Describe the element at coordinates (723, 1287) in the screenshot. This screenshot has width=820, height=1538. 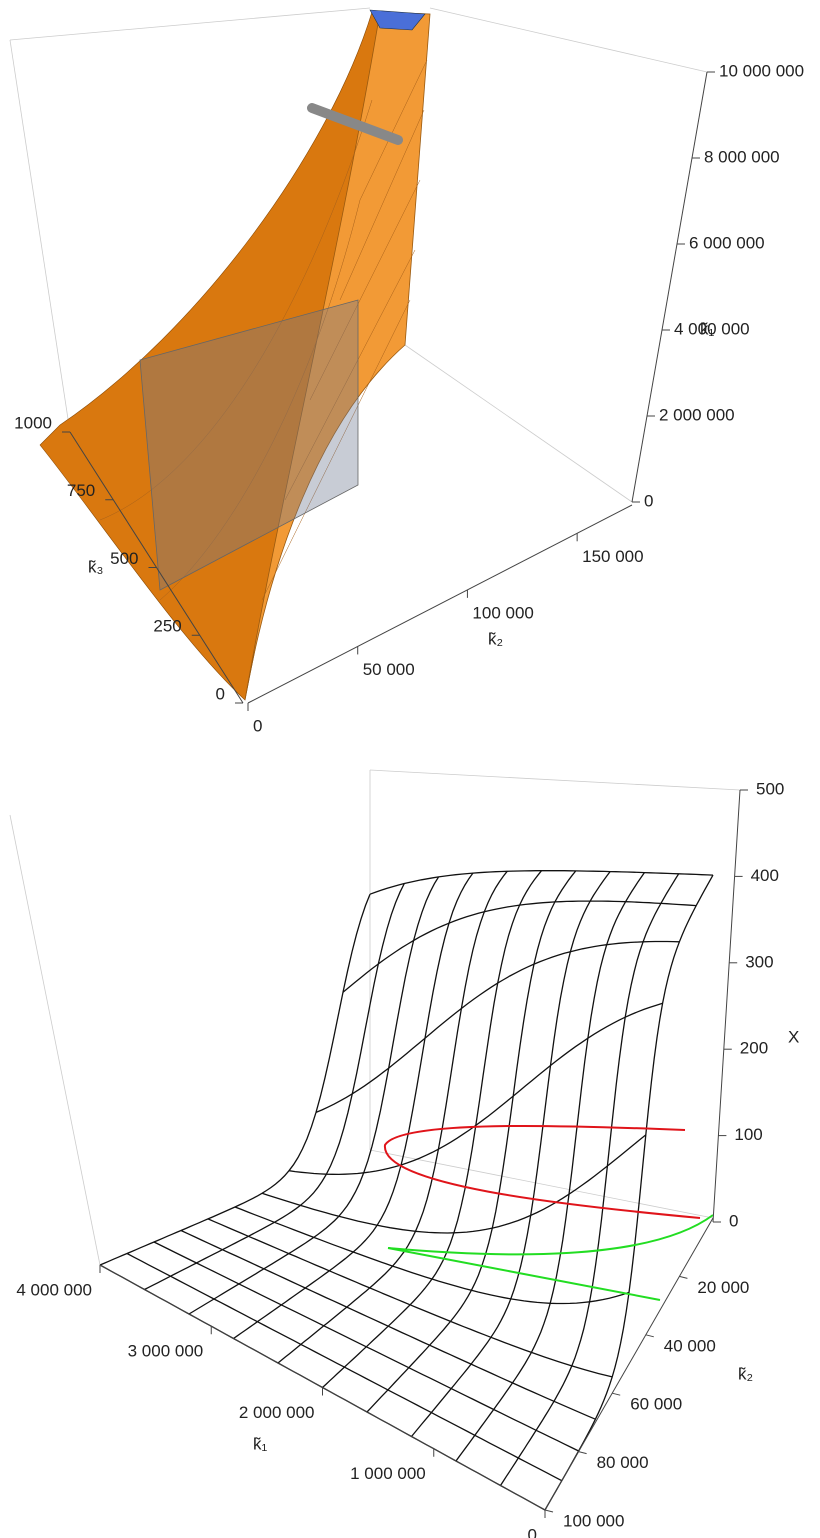
I see `y-tick-label: 20 000` at that location.